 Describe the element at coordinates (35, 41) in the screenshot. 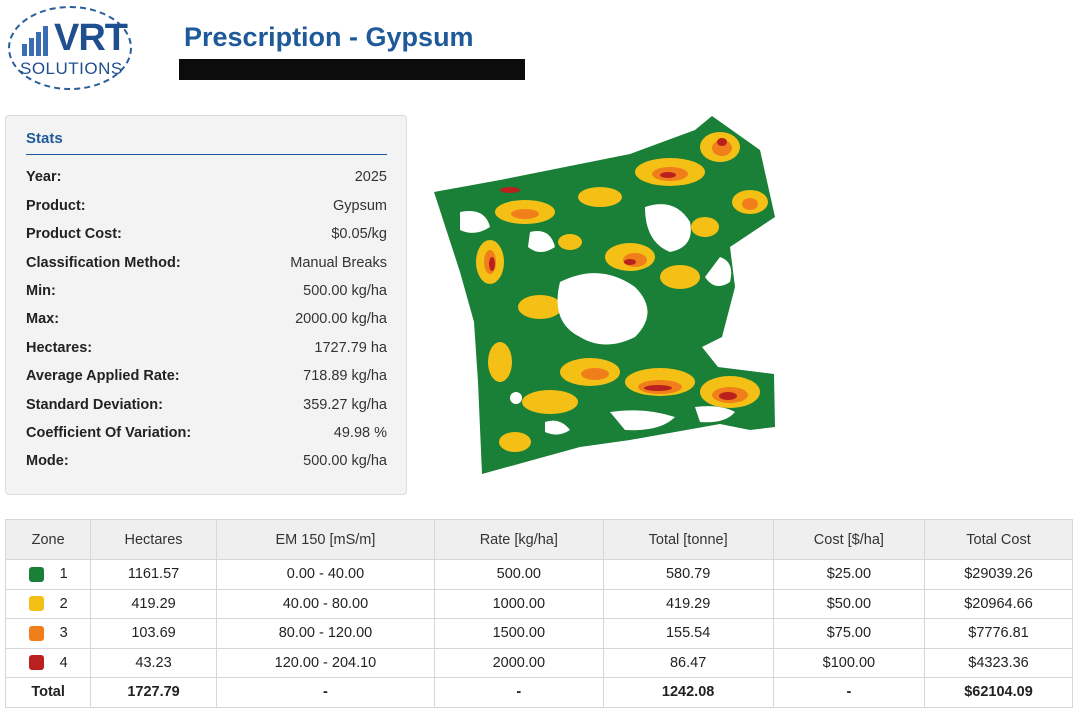

I see `bar-chart-icon` at that location.